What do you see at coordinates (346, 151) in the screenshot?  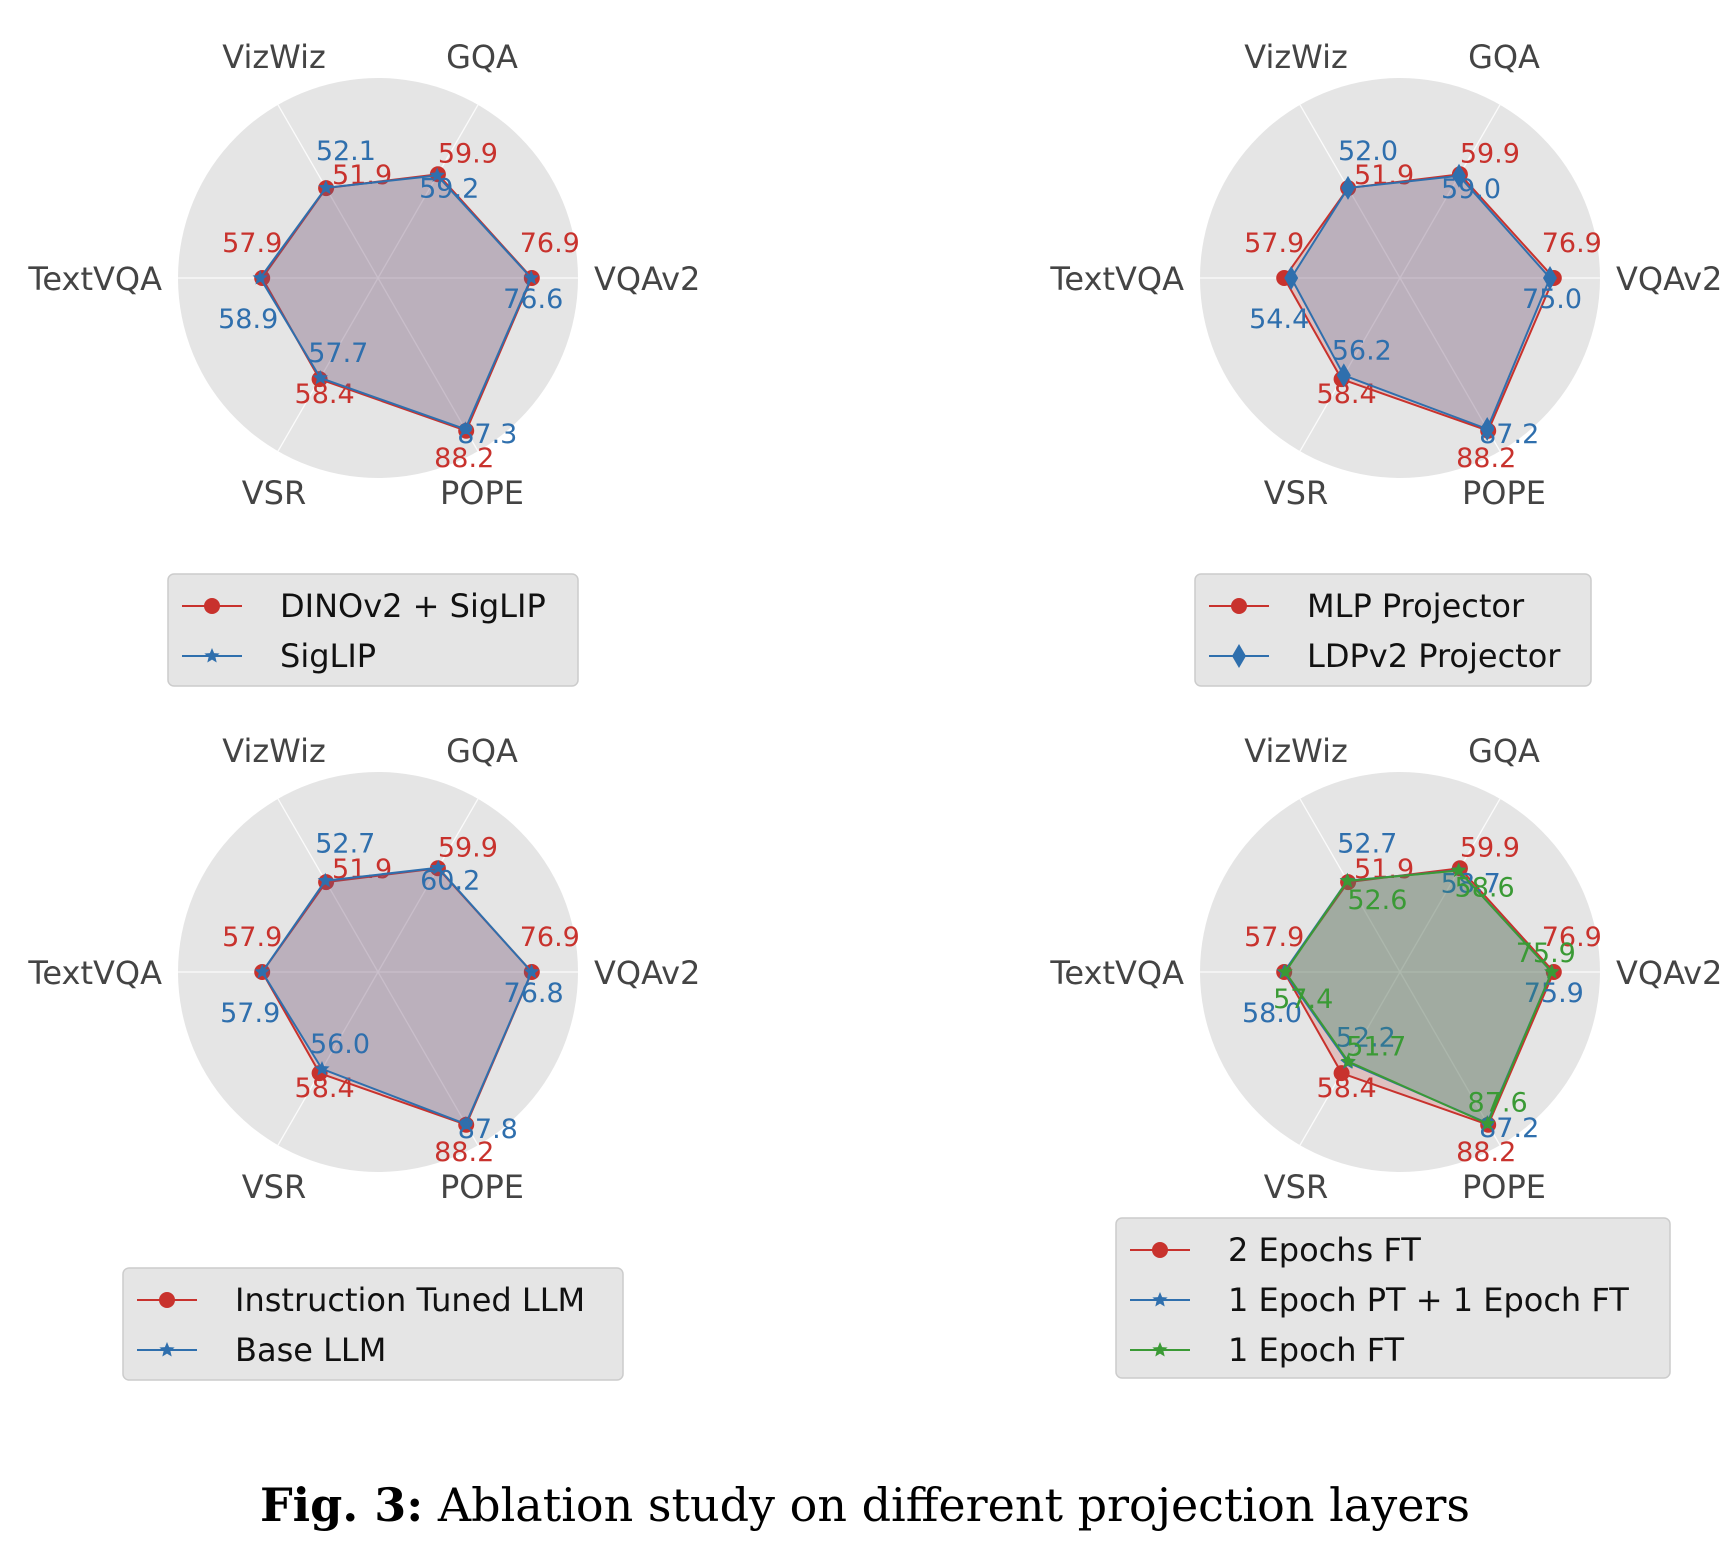 I see `data-label-vizwiz: 52.1` at bounding box center [346, 151].